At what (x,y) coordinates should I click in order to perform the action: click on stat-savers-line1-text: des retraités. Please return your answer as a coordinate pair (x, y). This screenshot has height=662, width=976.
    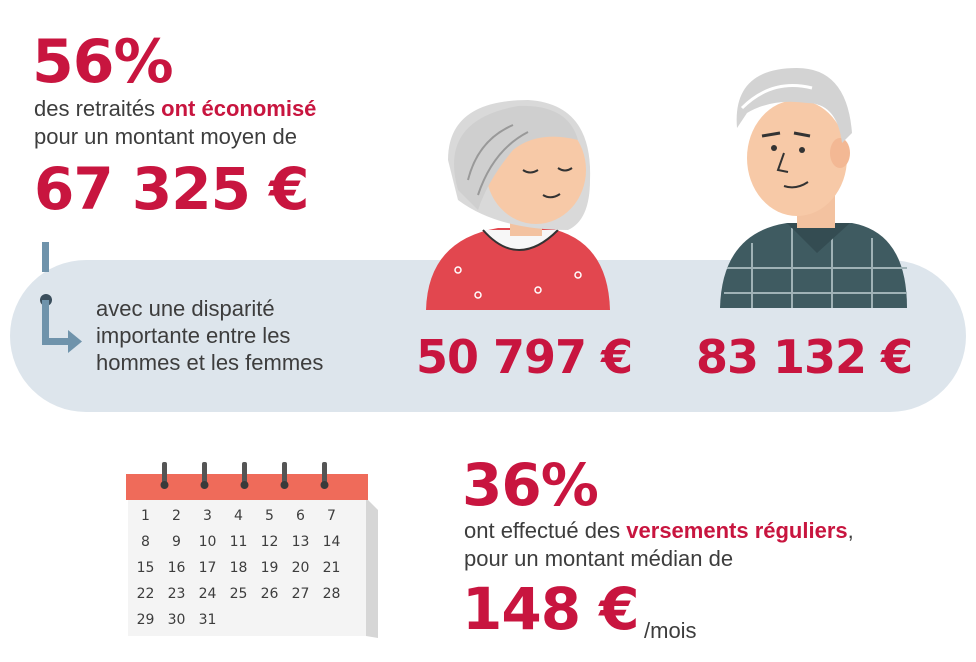
    Looking at the image, I should click on (98, 108).